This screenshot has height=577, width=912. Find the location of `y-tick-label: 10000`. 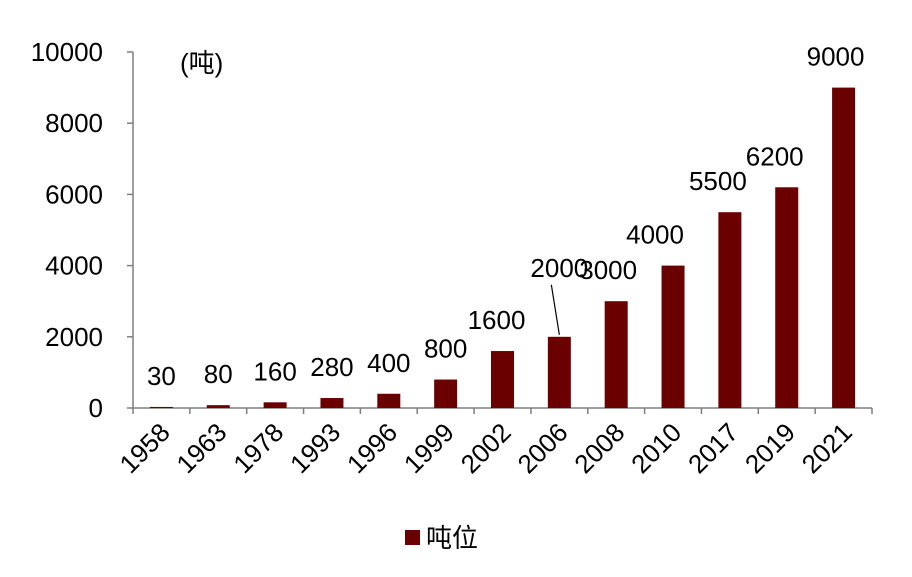

y-tick-label: 10000 is located at coordinates (67, 52).